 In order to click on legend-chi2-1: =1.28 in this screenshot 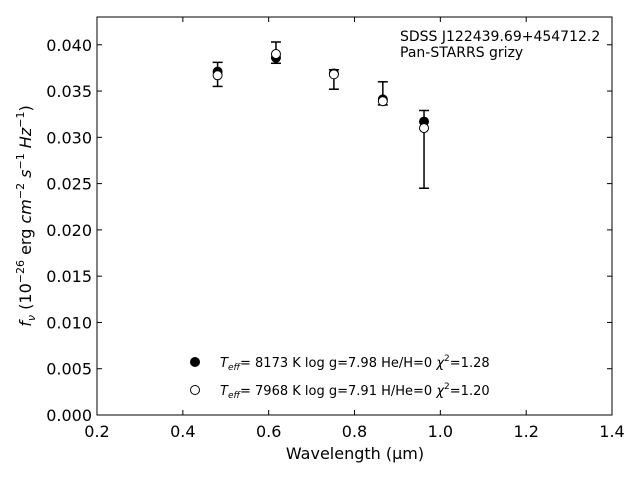, I will do `click(470, 363)`.